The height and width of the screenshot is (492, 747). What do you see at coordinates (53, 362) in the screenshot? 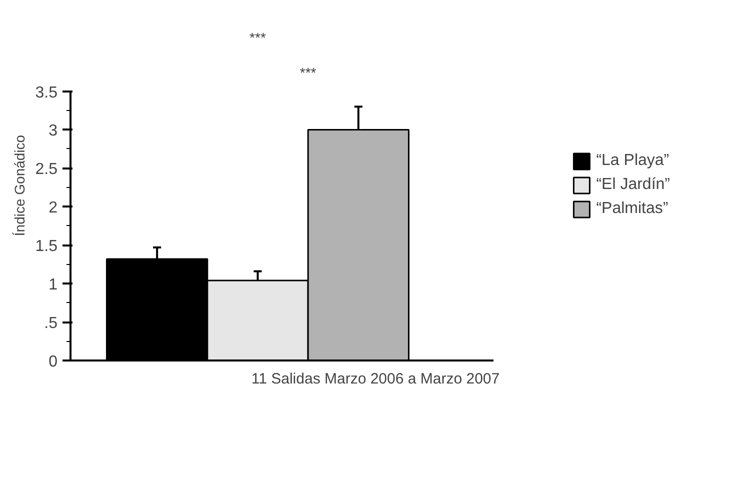
I see `y-tick-label: 0` at bounding box center [53, 362].